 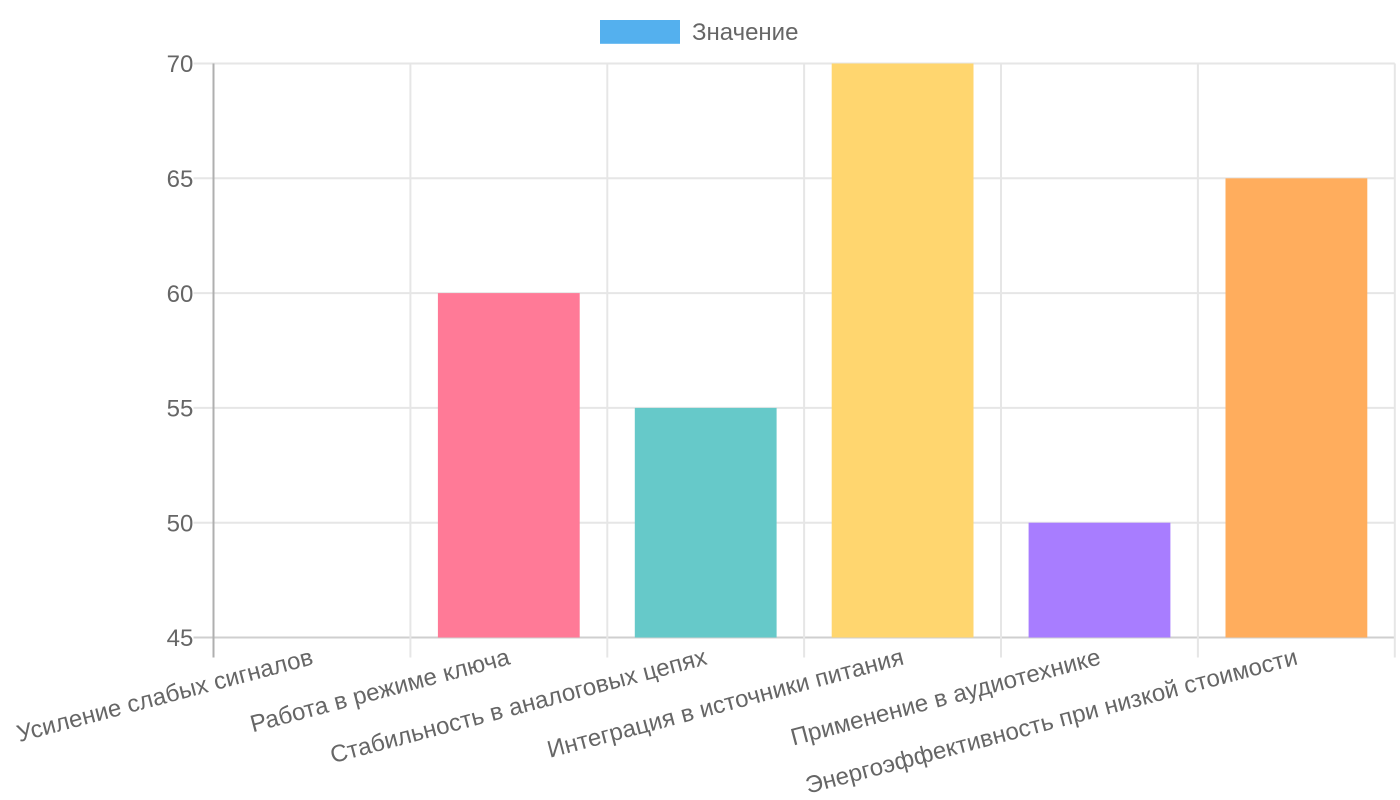 I want to click on svg-text: 45, so click(x=180, y=638).